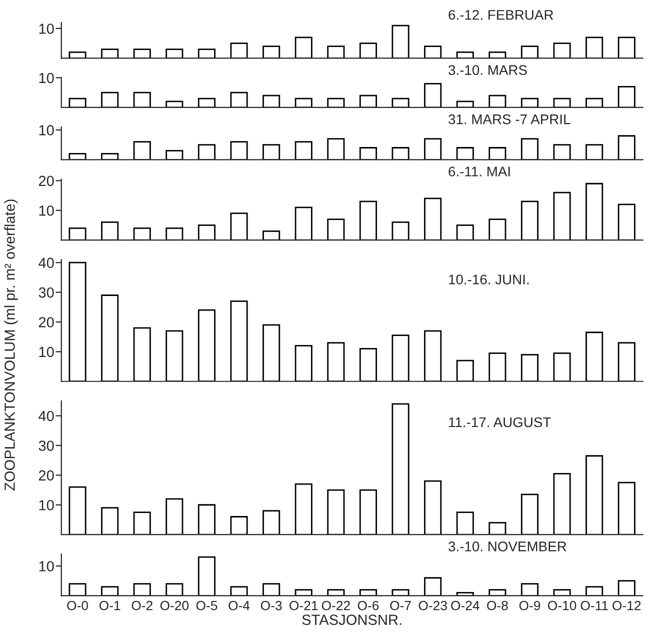 This screenshot has width=646, height=644. What do you see at coordinates (239, 605) in the screenshot?
I see `x-tick-label: O-4` at bounding box center [239, 605].